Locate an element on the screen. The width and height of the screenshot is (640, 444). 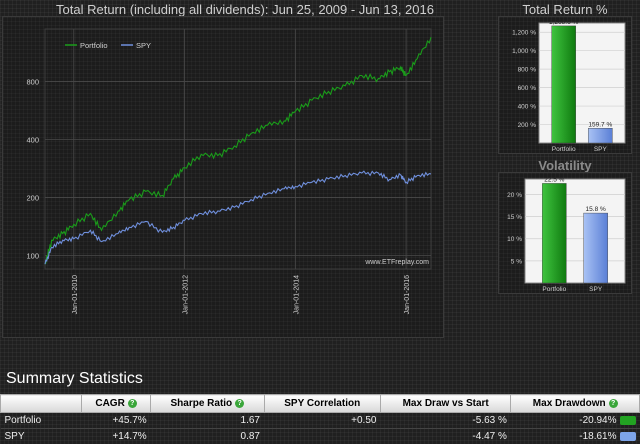
maxdraw-start-value: -5.63 % is located at coordinates (445, 420).